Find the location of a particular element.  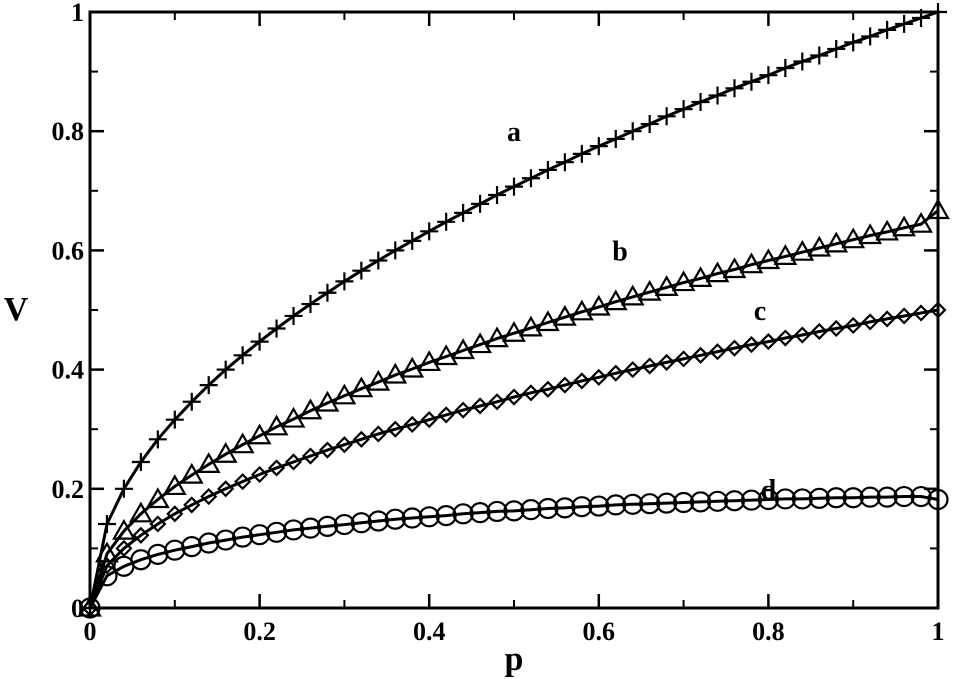

y-tick-label: 0.2 is located at coordinates (68, 489).